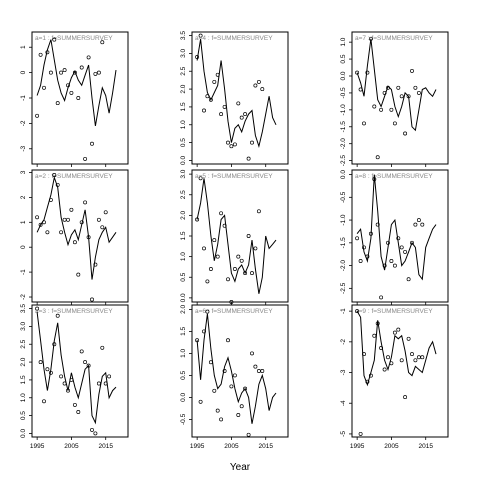 The image size is (480, 485). Describe the element at coordinates (23, 247) in the screenshot. I see `y-tick-label: 0` at that location.